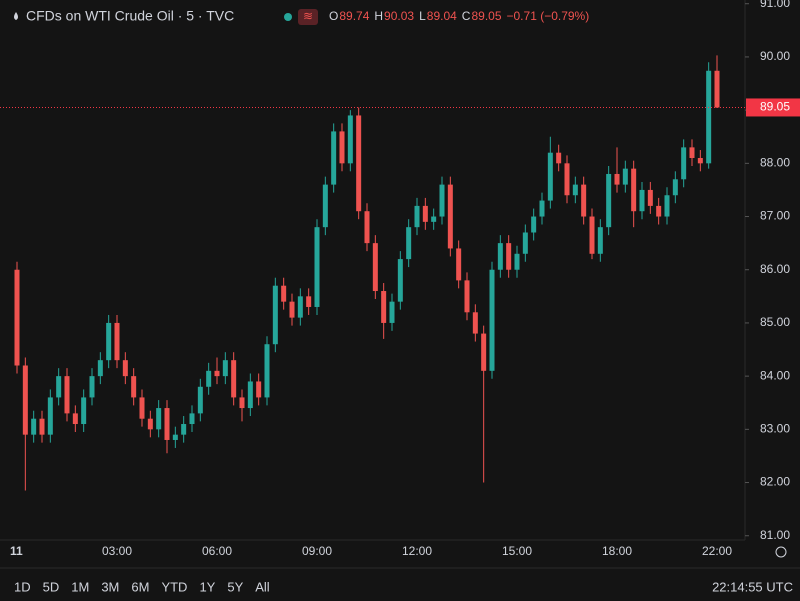 This screenshot has width=800, height=601. Describe the element at coordinates (333, 16) in the screenshot. I see `ohlc-label: O` at that location.